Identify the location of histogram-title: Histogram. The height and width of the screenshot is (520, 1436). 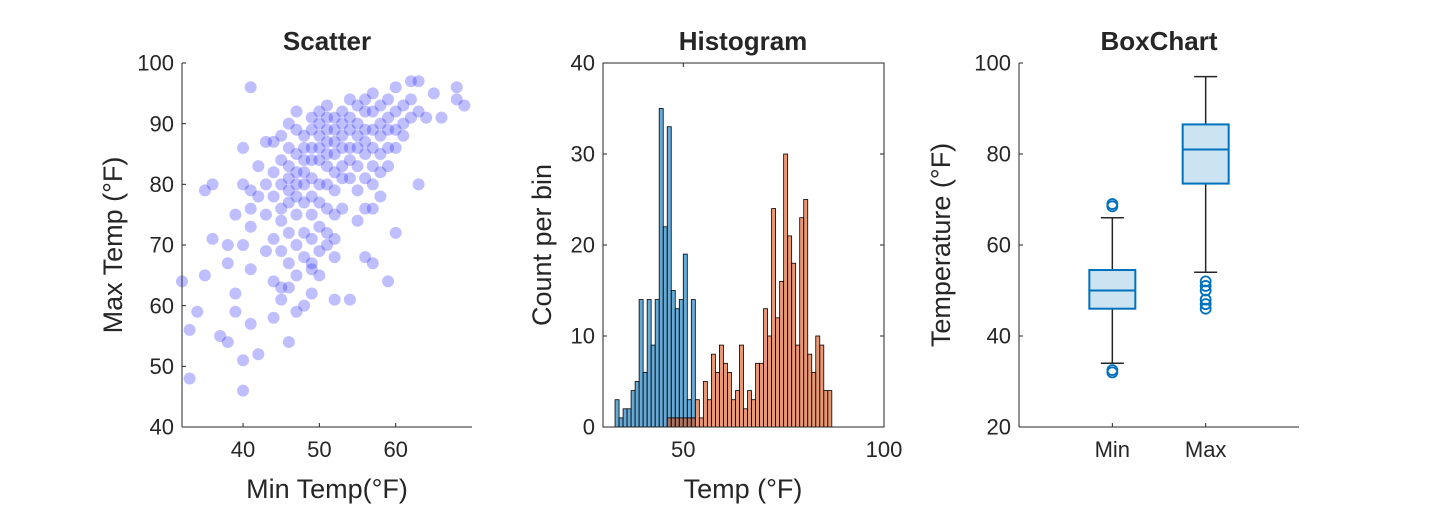
(743, 41).